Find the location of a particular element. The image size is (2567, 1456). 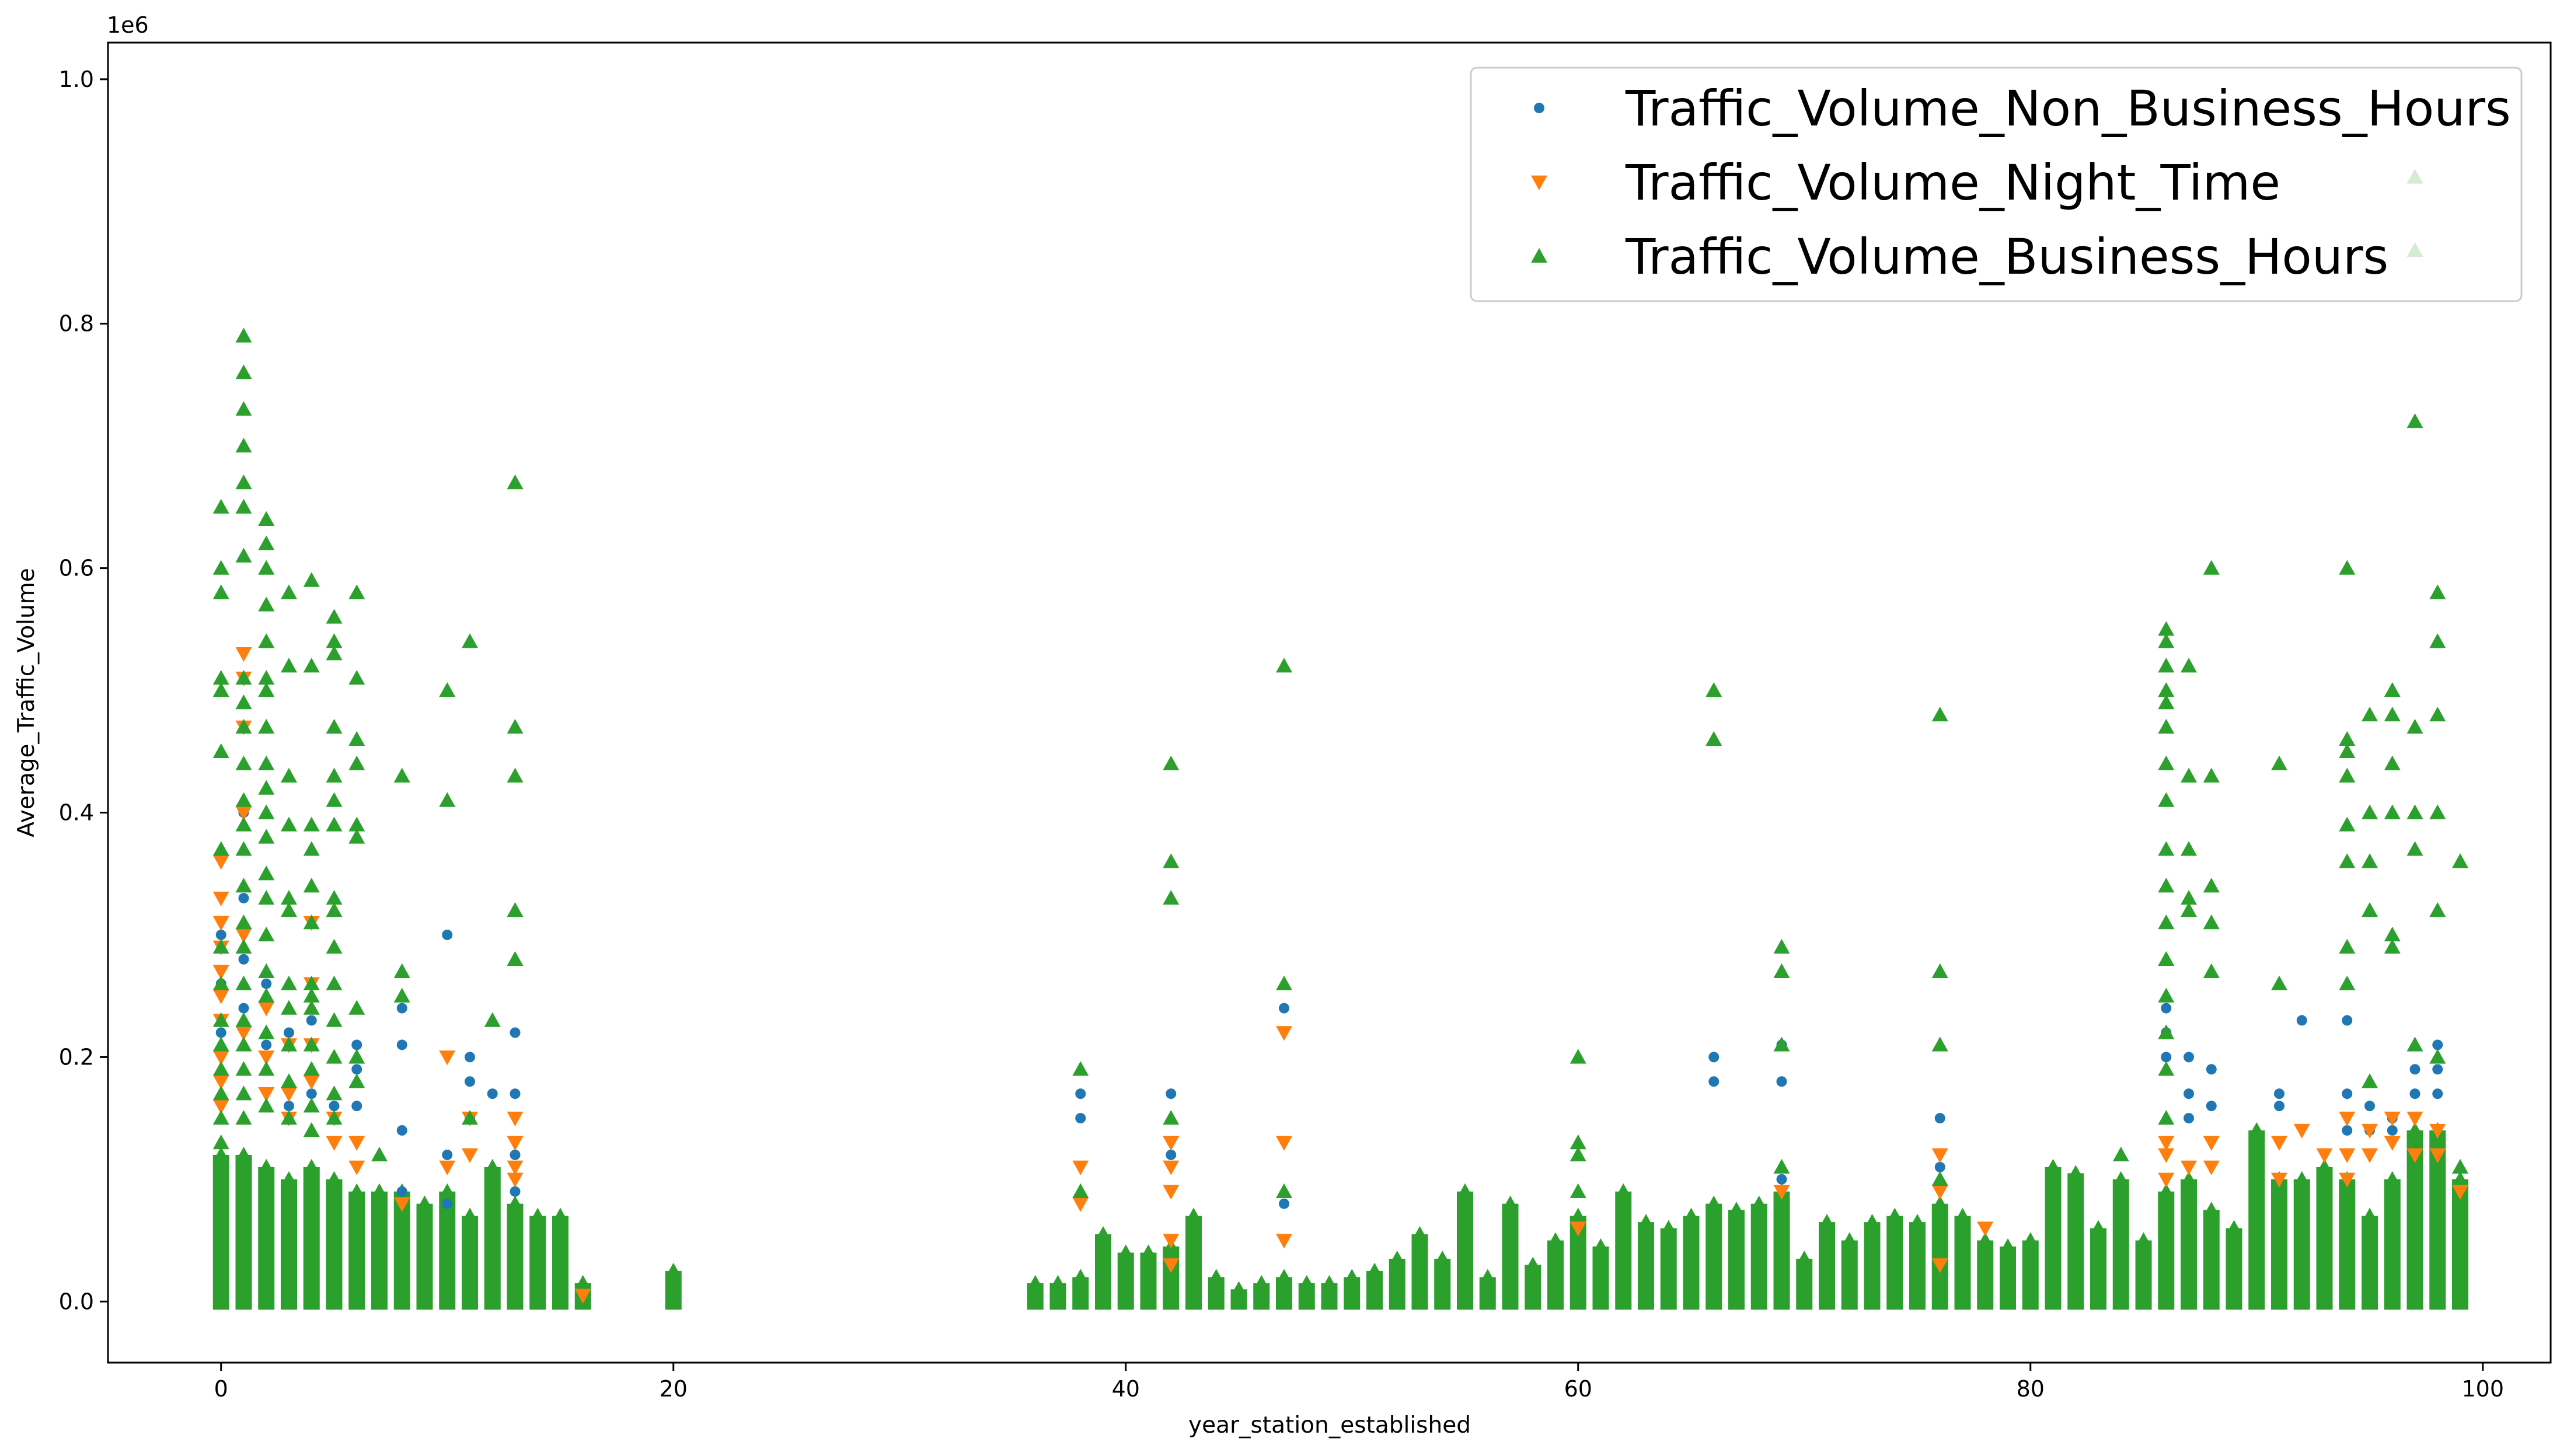

x-tick-label: 80 is located at coordinates (2031, 1389).